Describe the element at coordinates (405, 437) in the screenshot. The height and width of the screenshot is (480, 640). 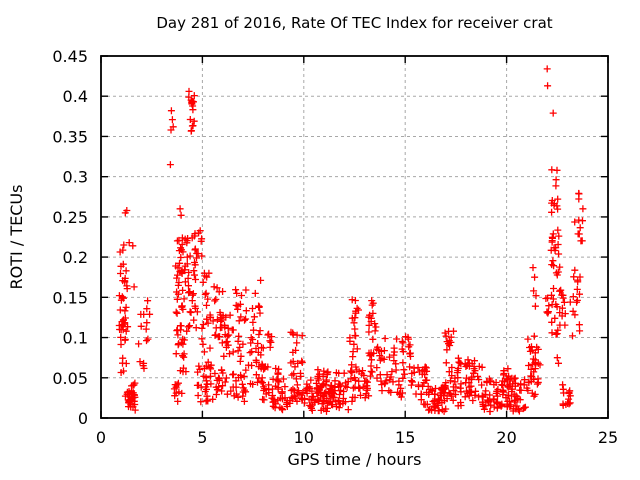
I see `x-tick-label: 15` at that location.